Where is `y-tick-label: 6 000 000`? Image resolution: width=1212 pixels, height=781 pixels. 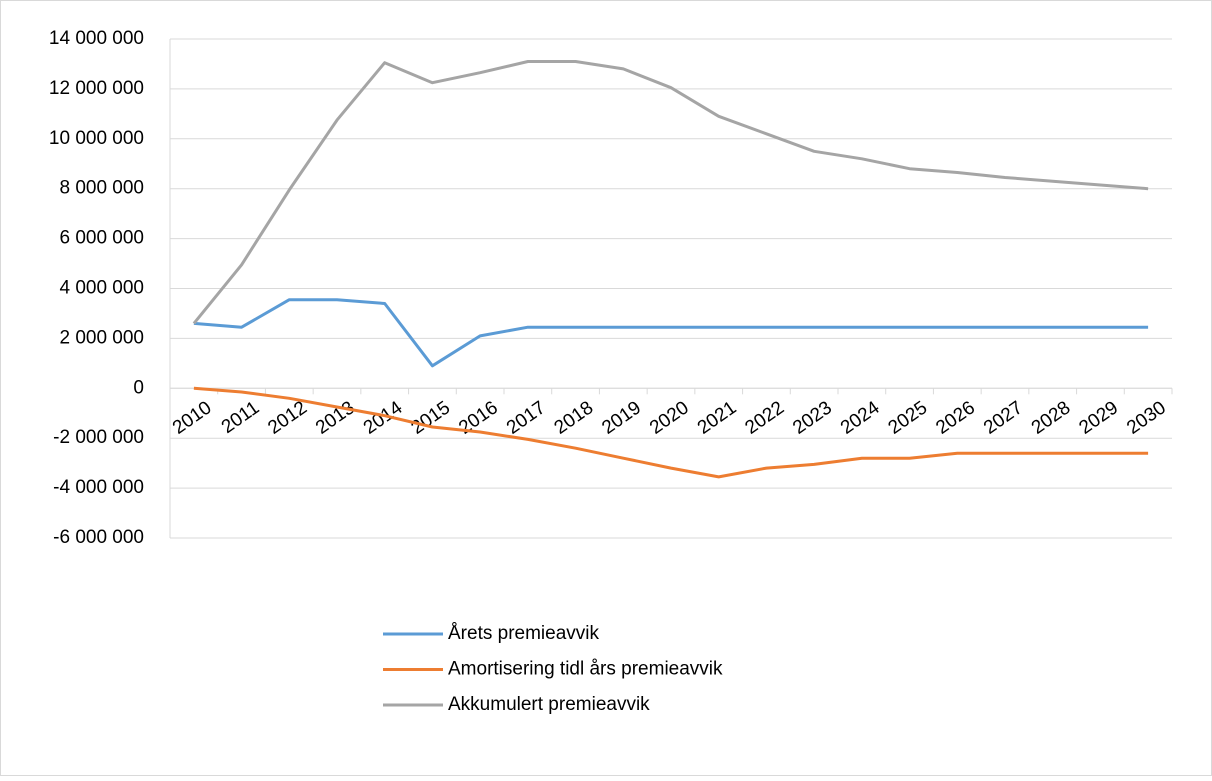
y-tick-label: 6 000 000 is located at coordinates (101, 238).